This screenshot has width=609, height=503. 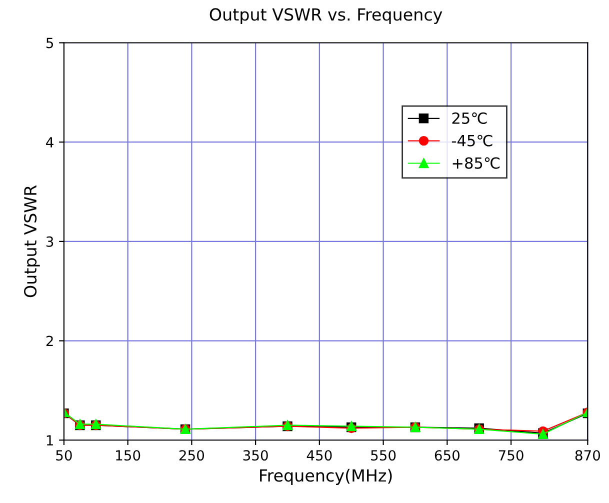 What do you see at coordinates (50, 142) in the screenshot?
I see `y-tick-label: 4` at bounding box center [50, 142].